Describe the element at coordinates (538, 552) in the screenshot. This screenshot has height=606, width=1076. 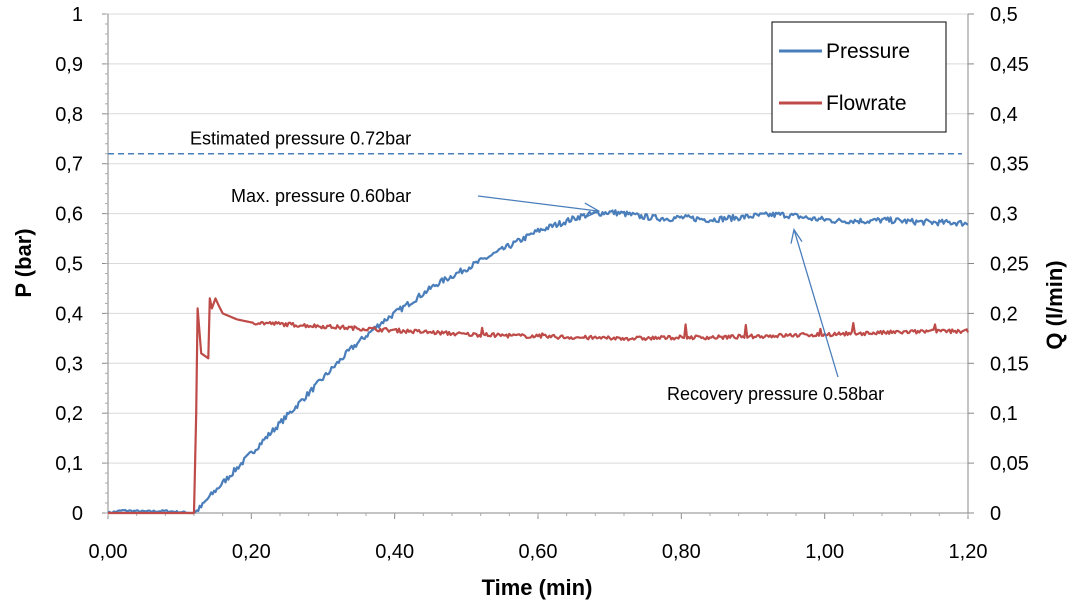
I see `x-tick-label: 0,60` at that location.